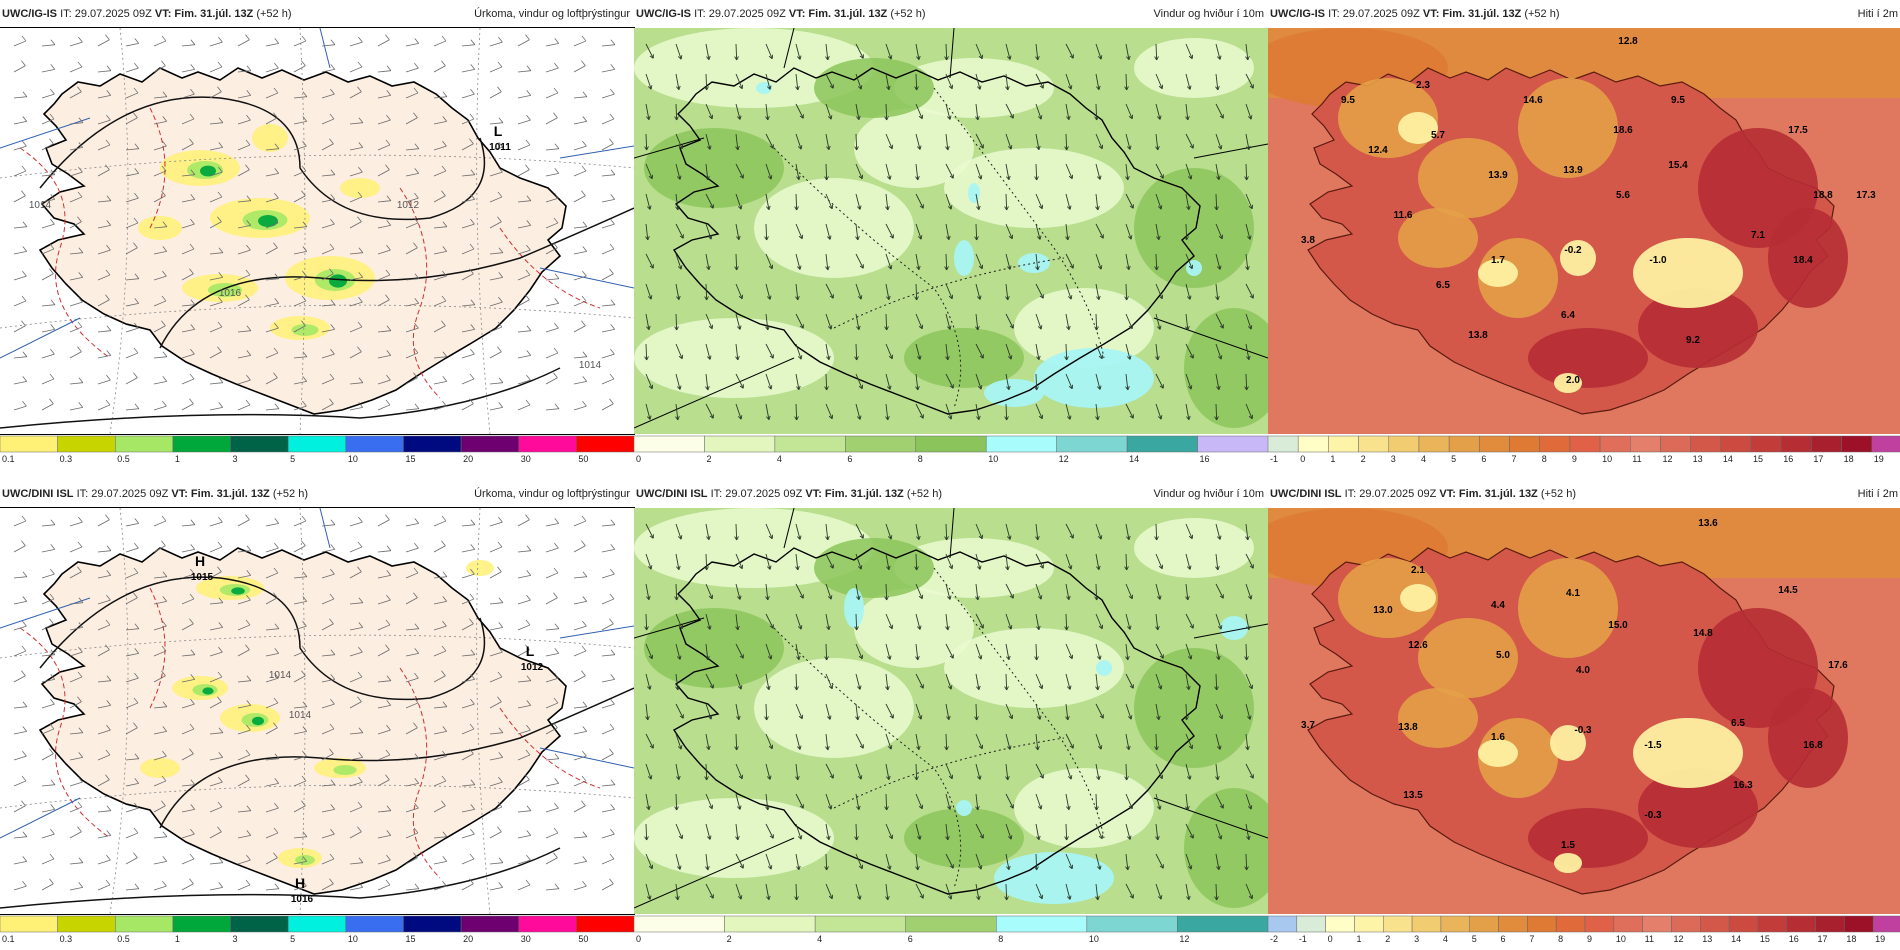 The image size is (1900, 950). What do you see at coordinates (1205, 459) in the screenshot?
I see `legend-label: 16` at bounding box center [1205, 459].